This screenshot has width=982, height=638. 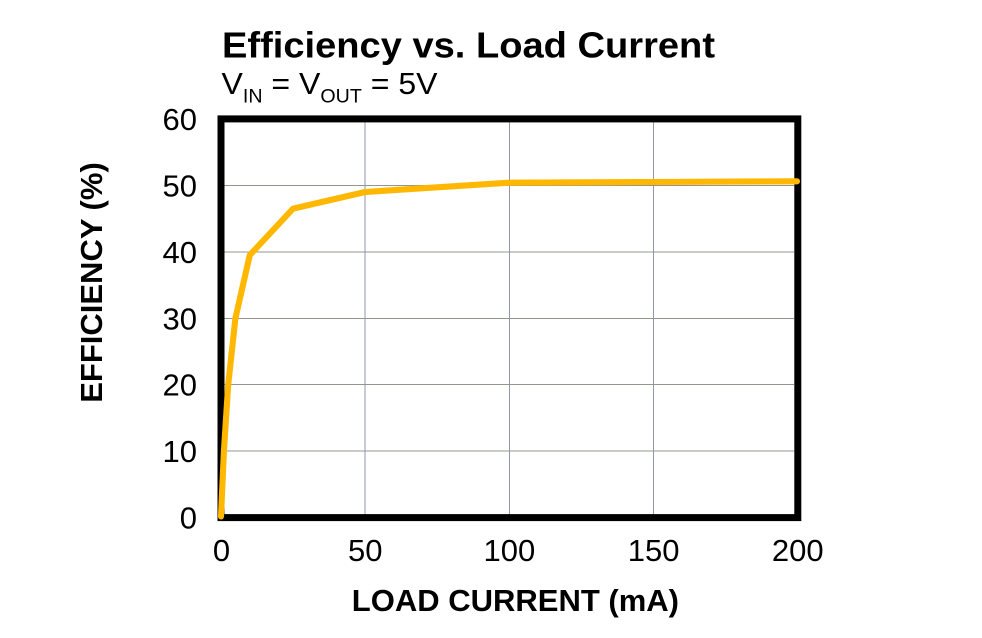 I want to click on svg-text: 200, so click(x=798, y=550).